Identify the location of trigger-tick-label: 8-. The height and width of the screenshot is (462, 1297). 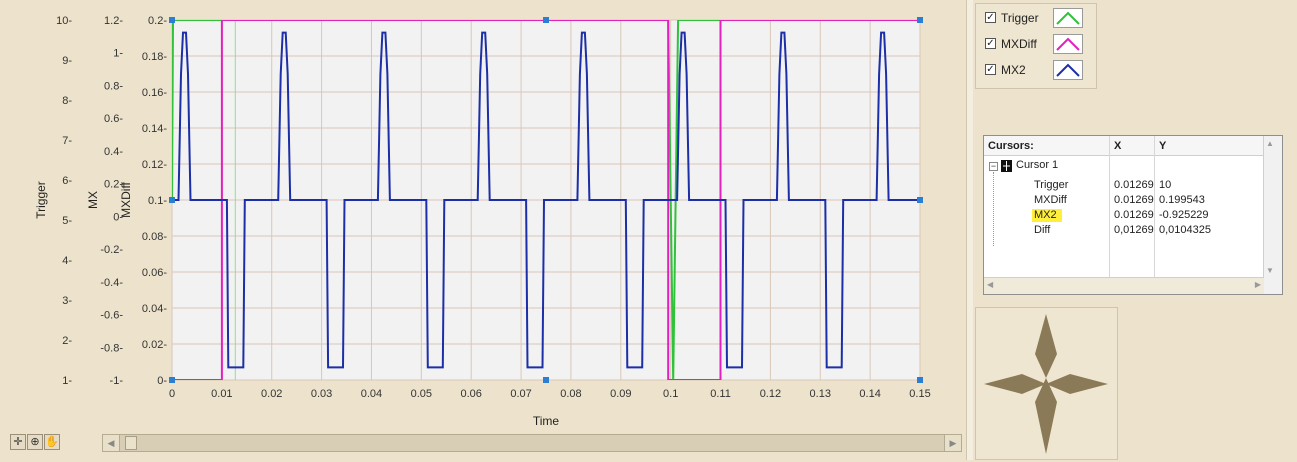
(67, 101).